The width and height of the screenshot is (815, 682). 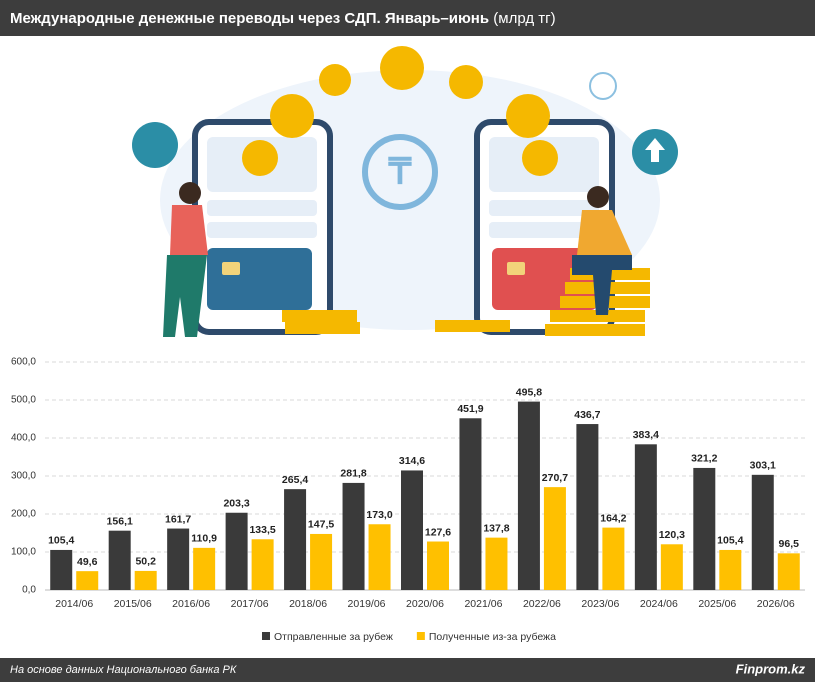 I want to click on y-tick-label: 200,0, so click(x=23, y=514).